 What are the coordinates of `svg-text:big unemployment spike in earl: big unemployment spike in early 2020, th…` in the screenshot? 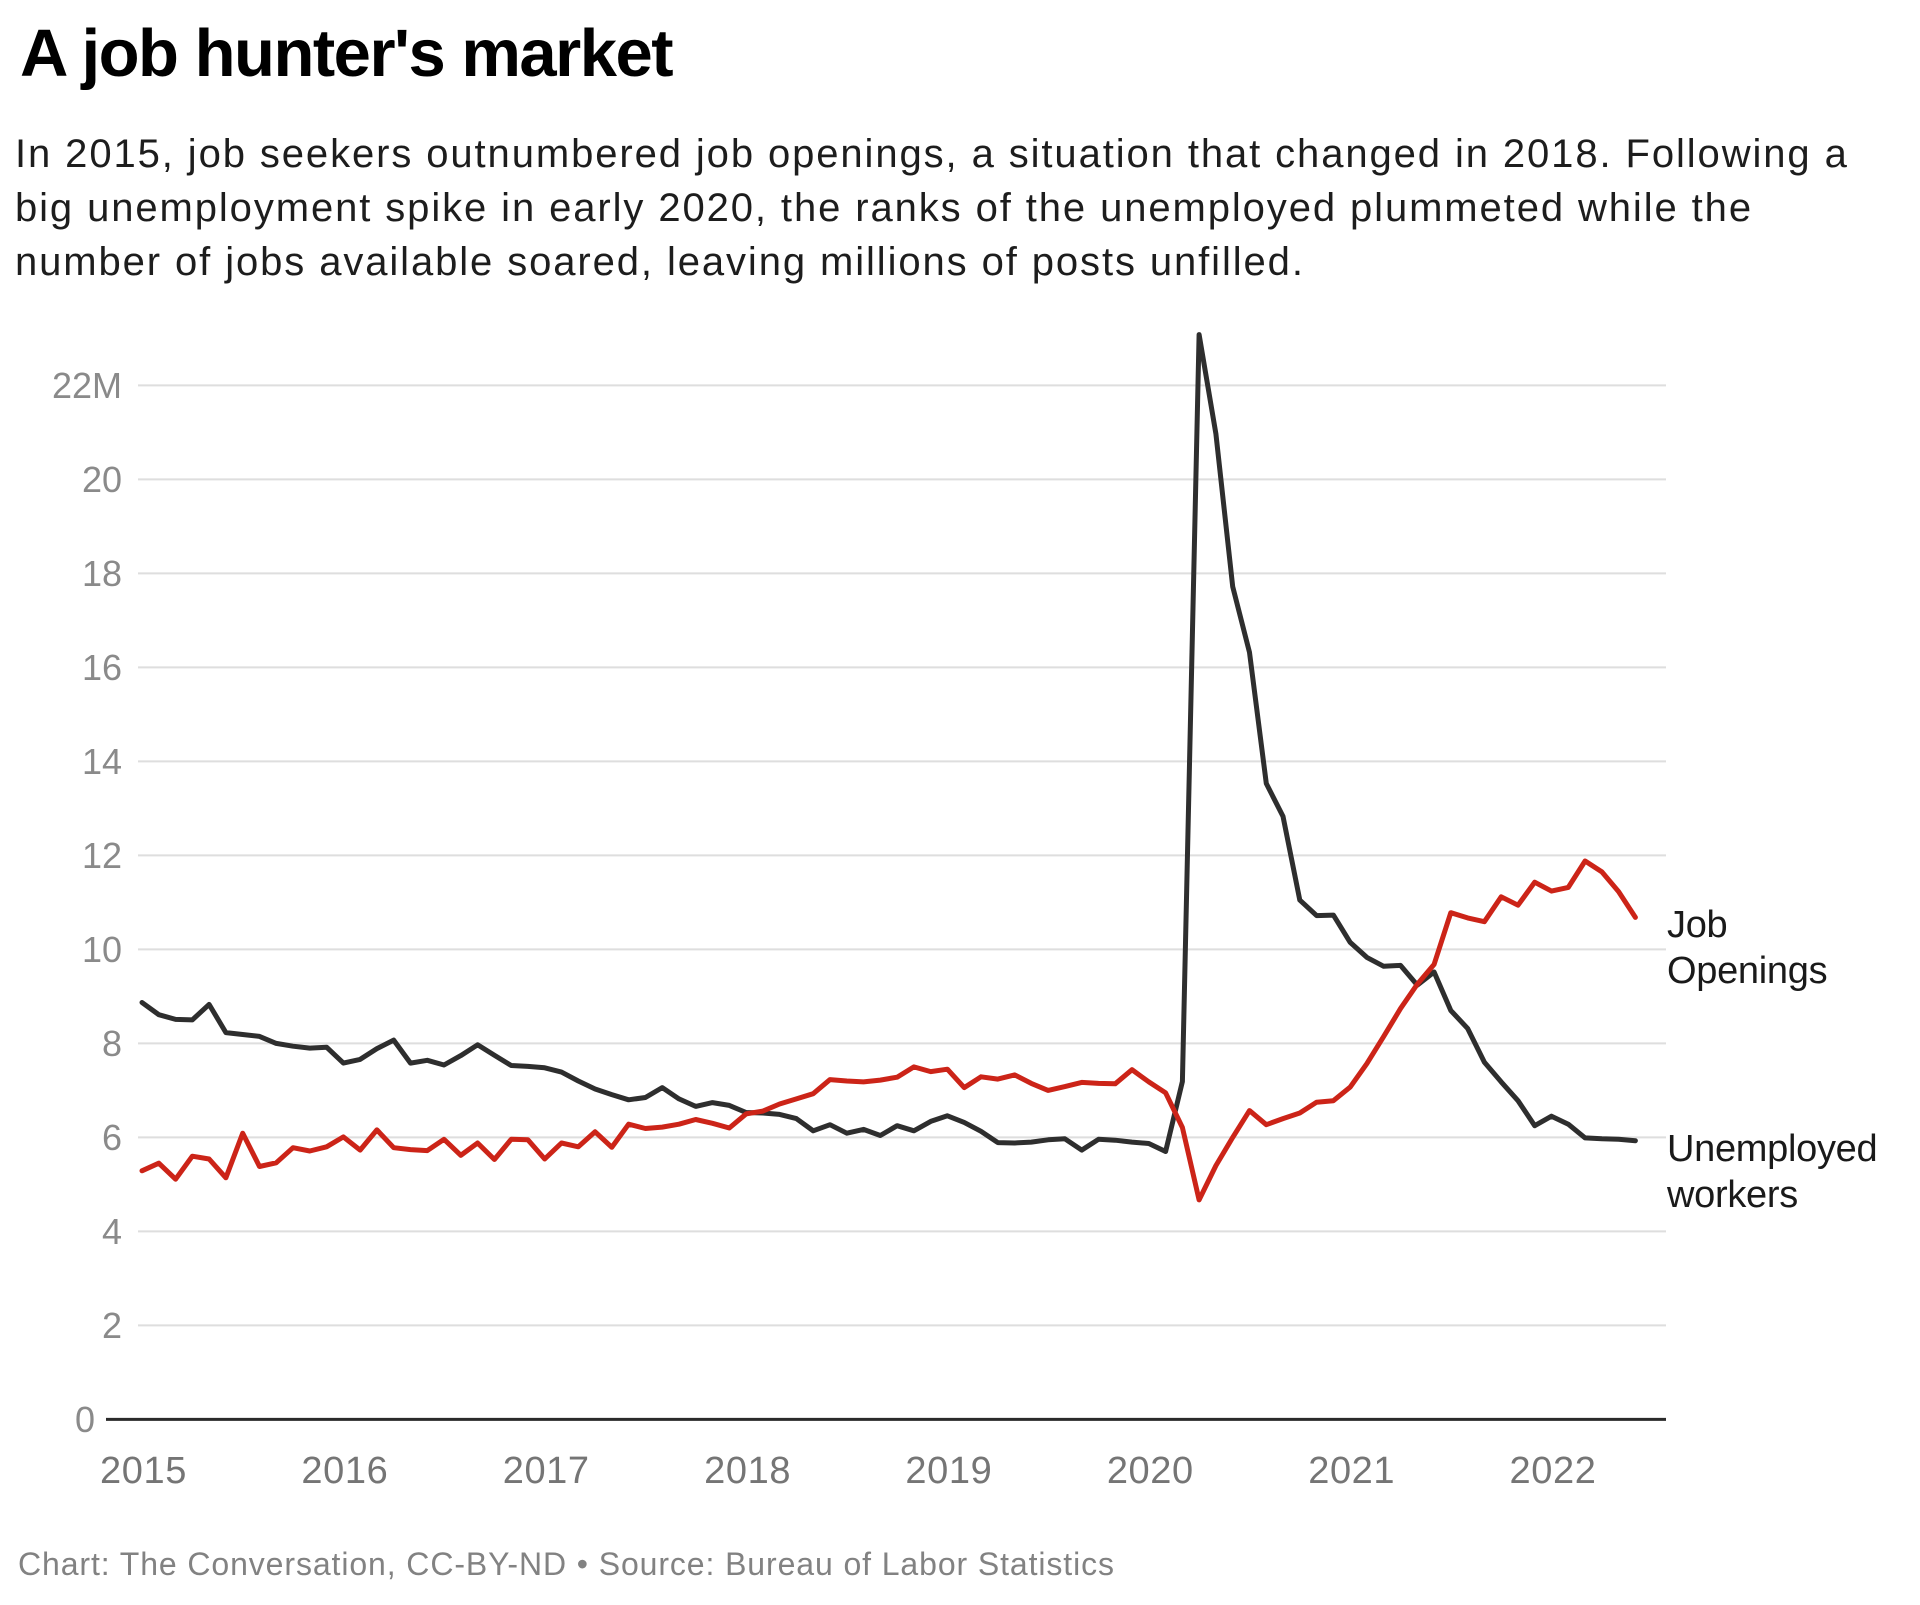 It's located at (884, 208).